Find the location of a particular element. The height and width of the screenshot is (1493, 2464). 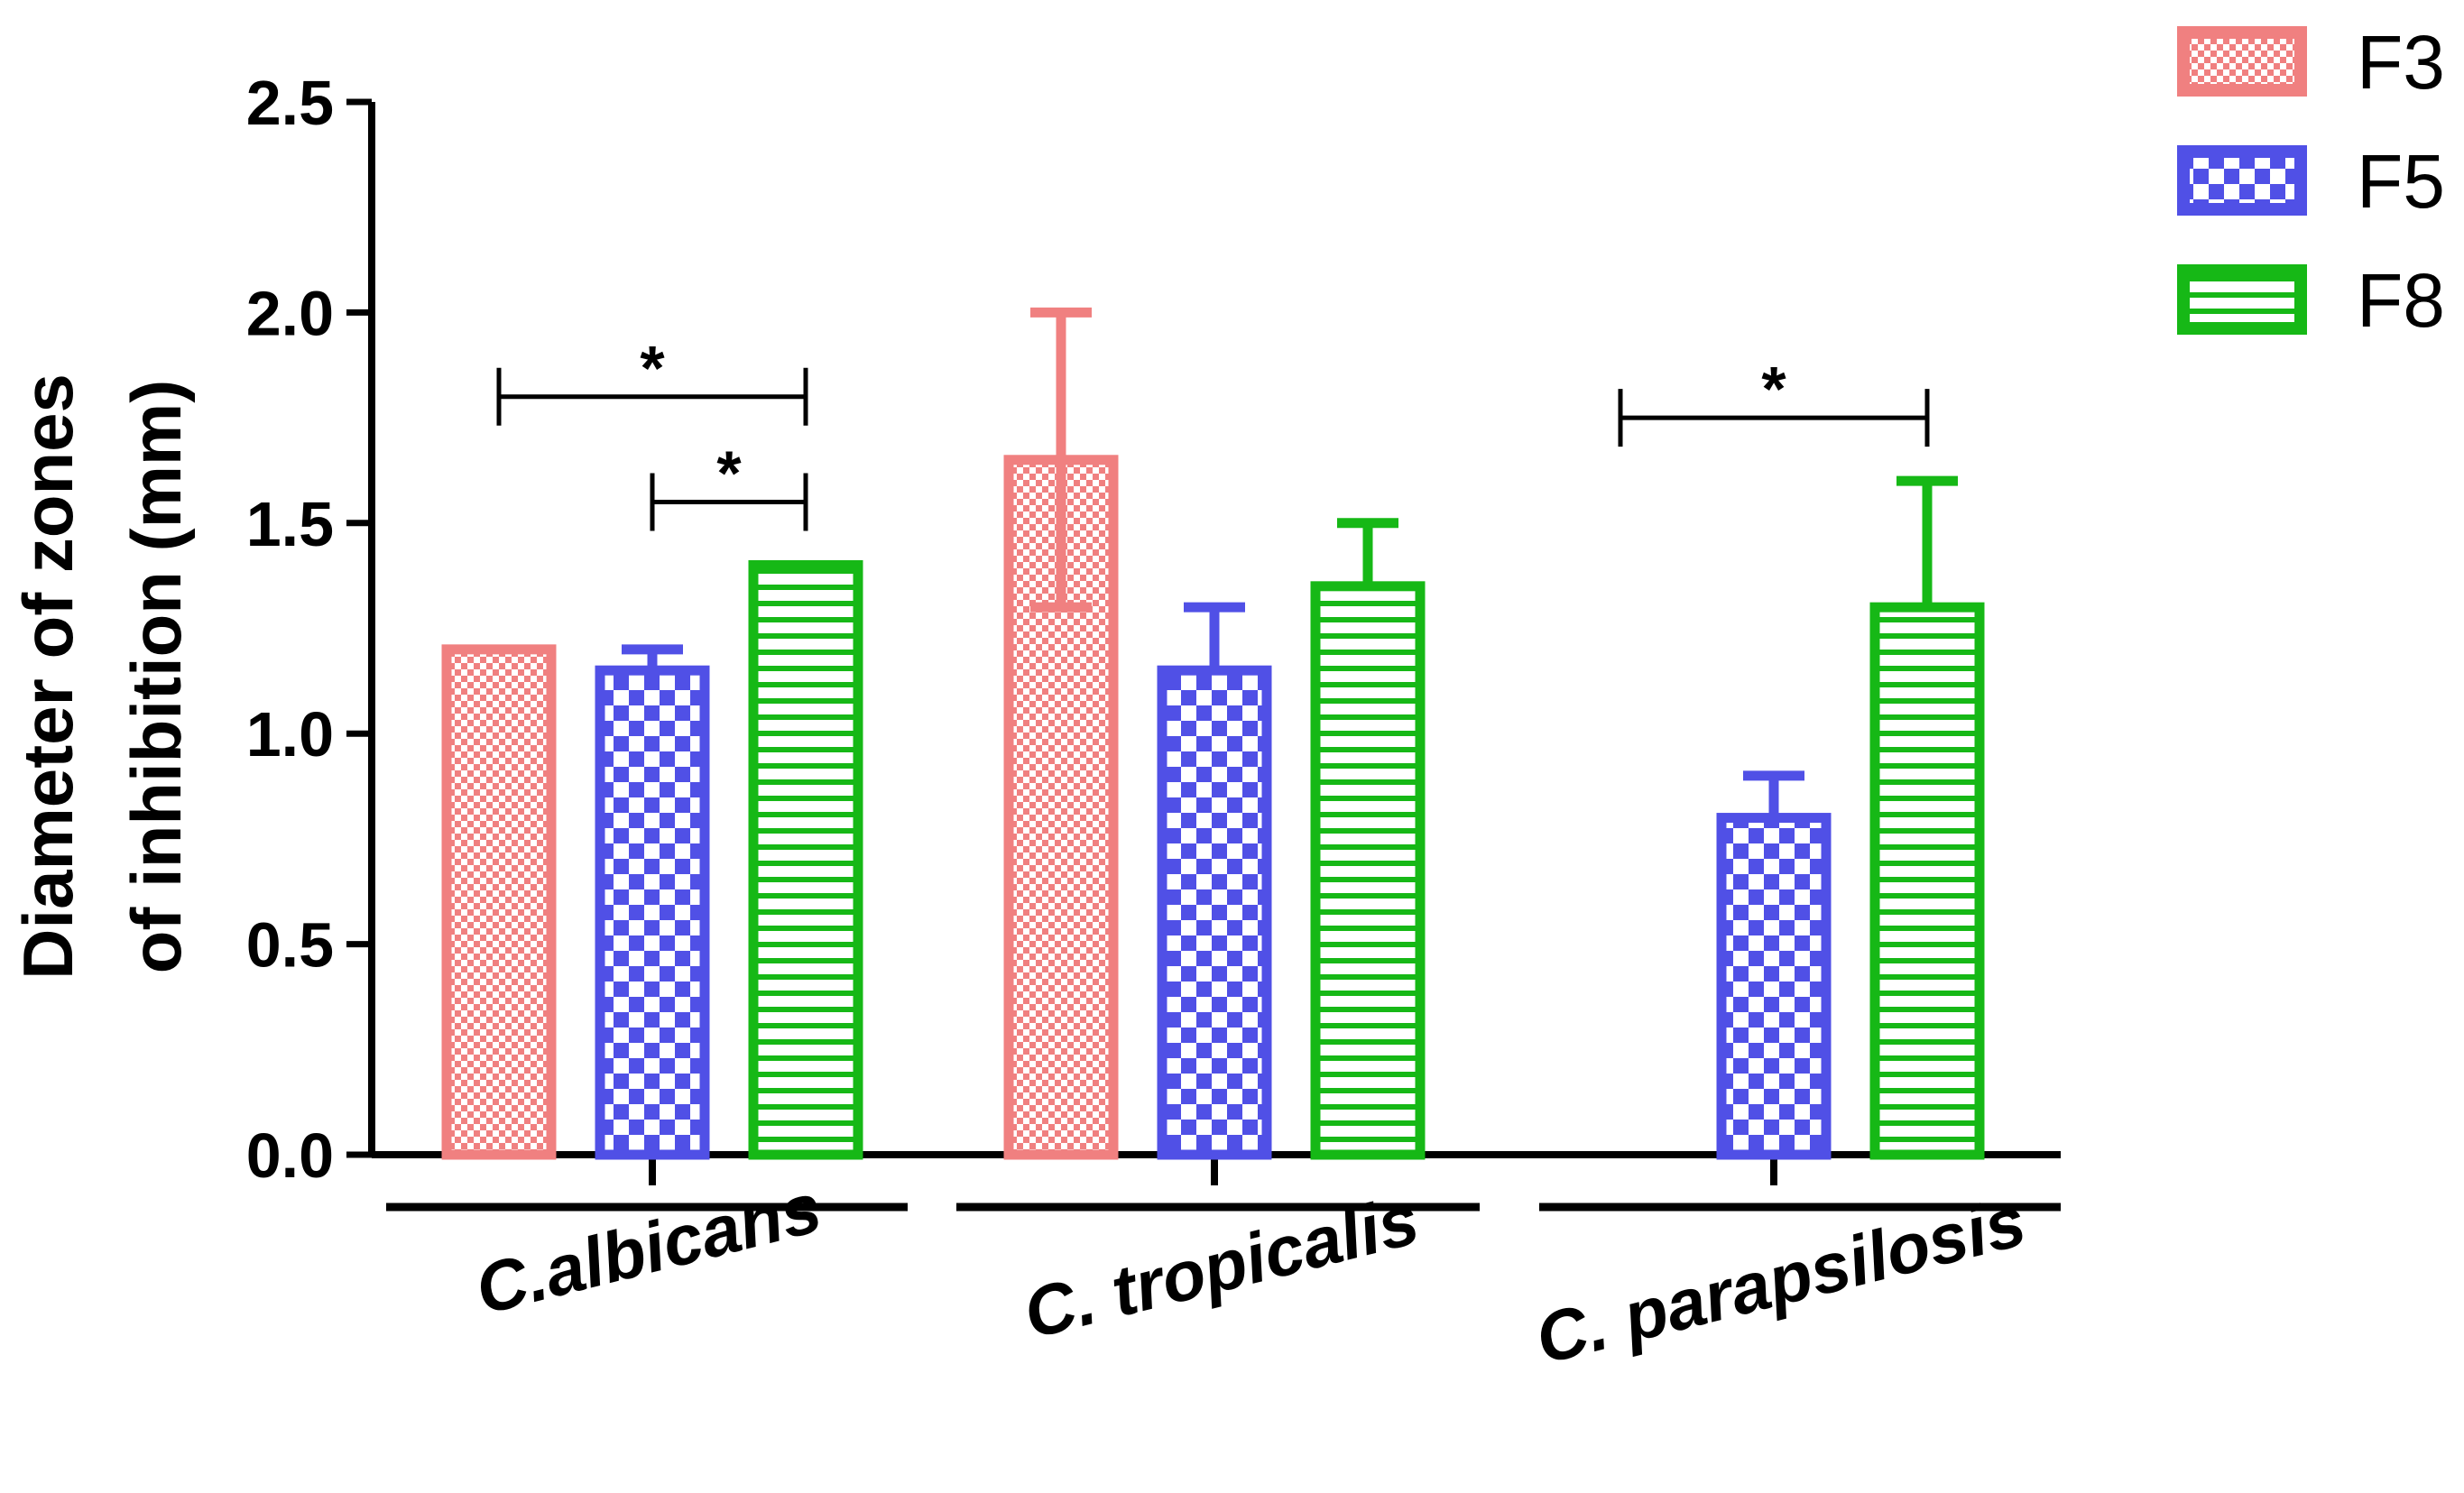

significance-brackets: * * * is located at coordinates (1213, 432).